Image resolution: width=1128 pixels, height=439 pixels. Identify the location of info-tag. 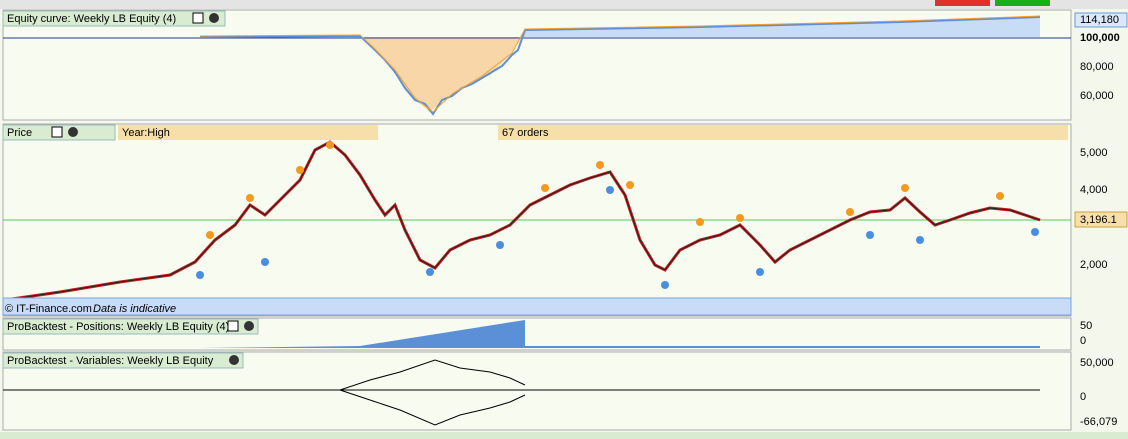
(248, 132).